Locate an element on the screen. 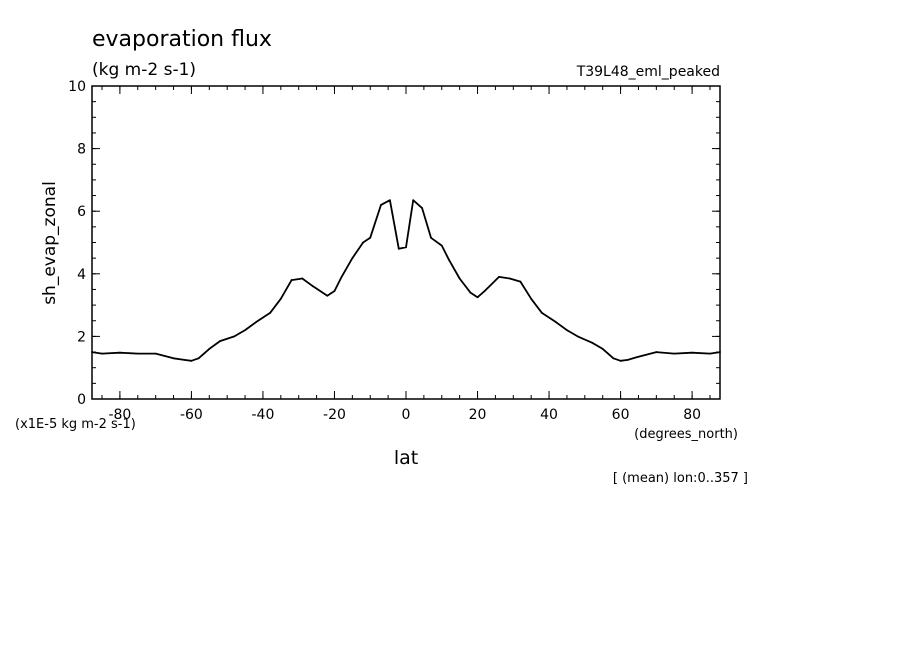 The width and height of the screenshot is (904, 654). x-tick-label: 0 is located at coordinates (406, 415).